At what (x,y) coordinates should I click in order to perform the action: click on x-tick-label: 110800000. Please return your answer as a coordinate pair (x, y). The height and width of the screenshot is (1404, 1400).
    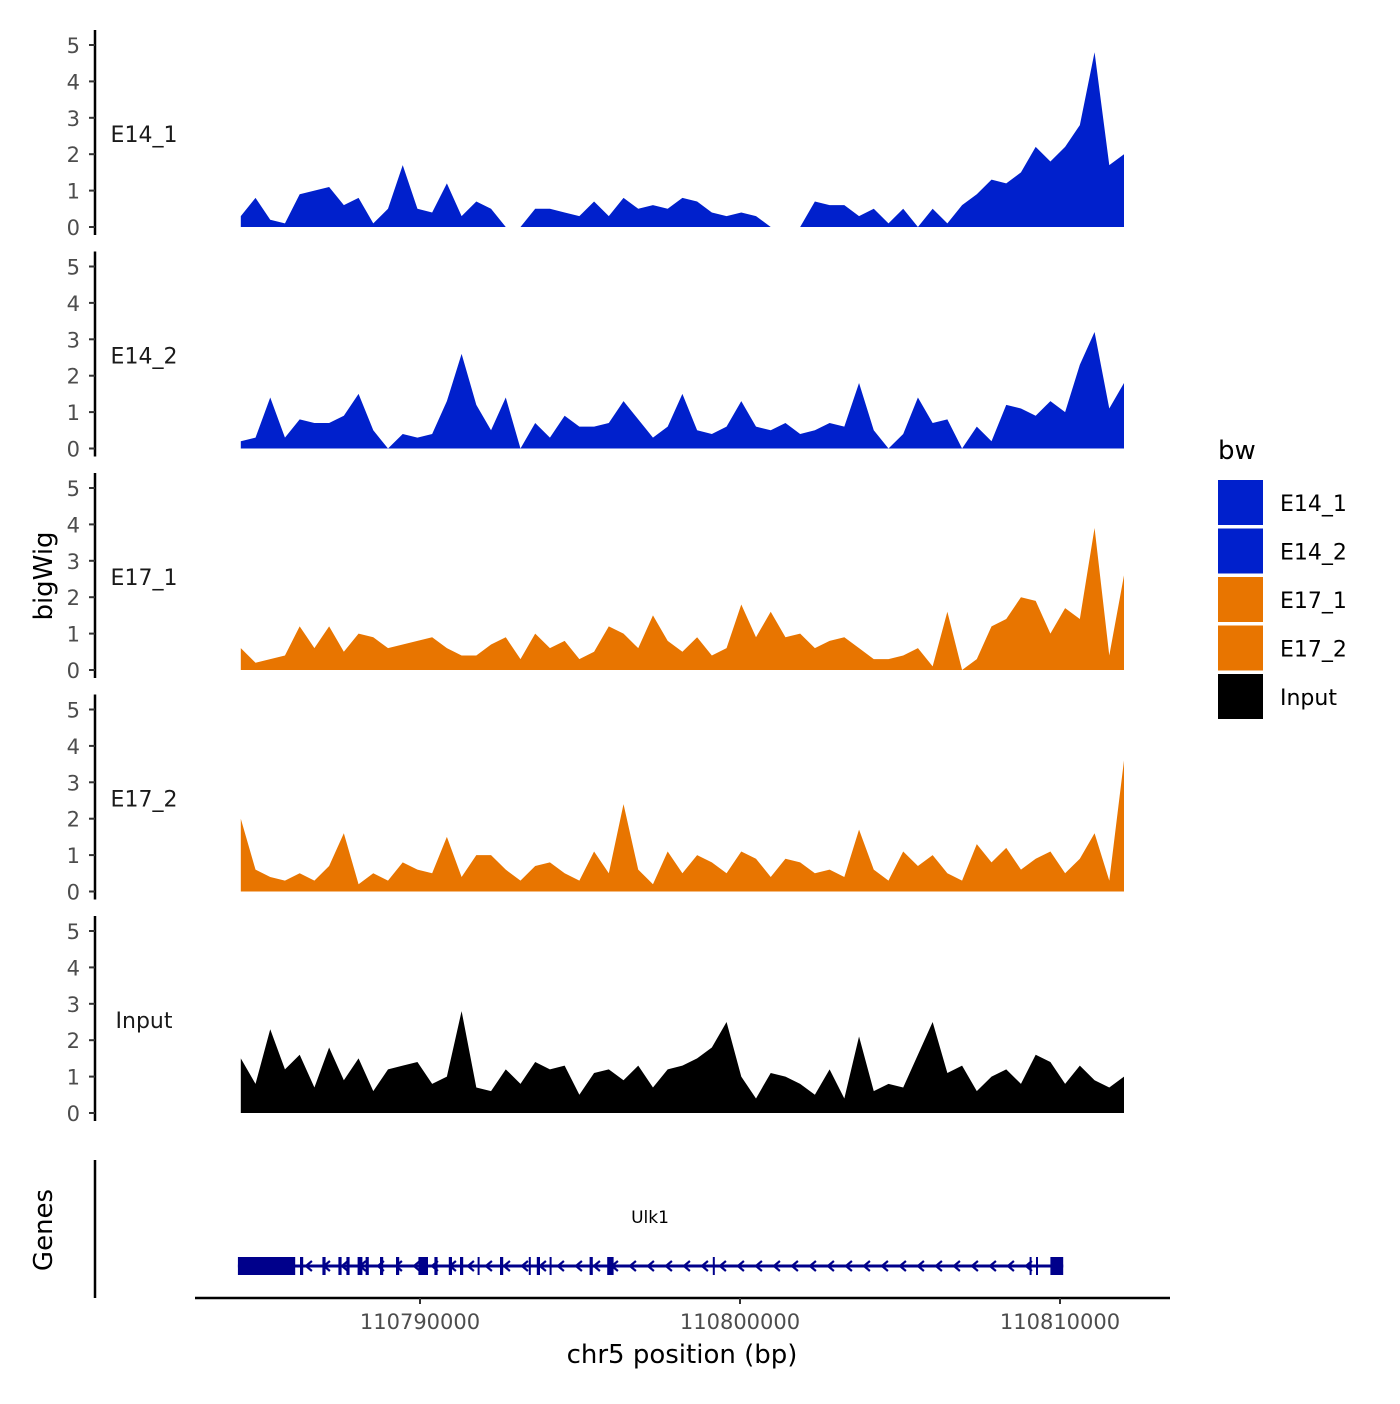
    Looking at the image, I should click on (740, 1322).